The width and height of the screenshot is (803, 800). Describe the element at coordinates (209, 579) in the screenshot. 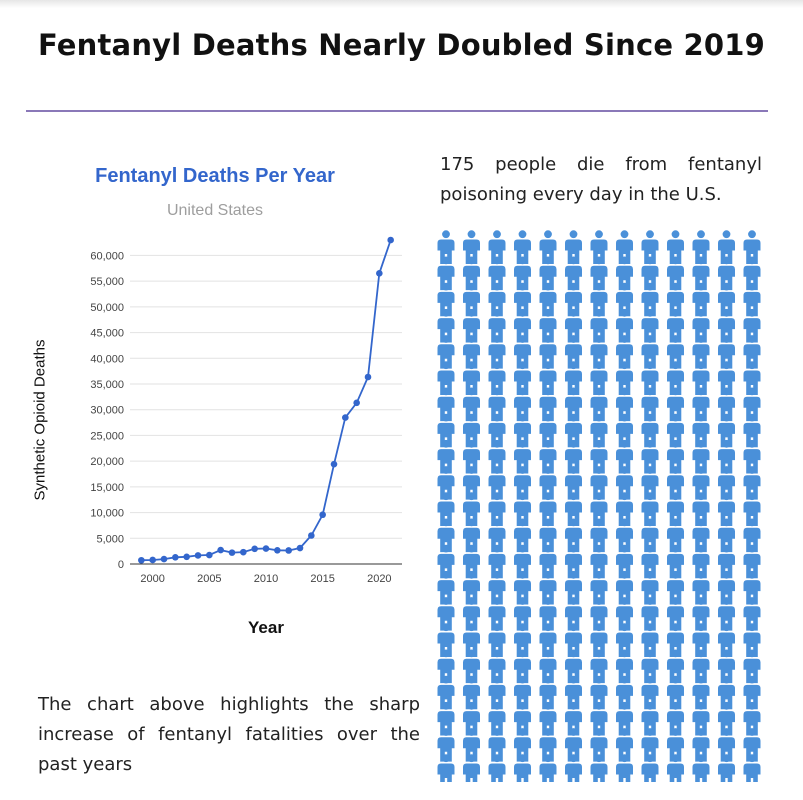

I see `x-tick-label: 2005` at that location.